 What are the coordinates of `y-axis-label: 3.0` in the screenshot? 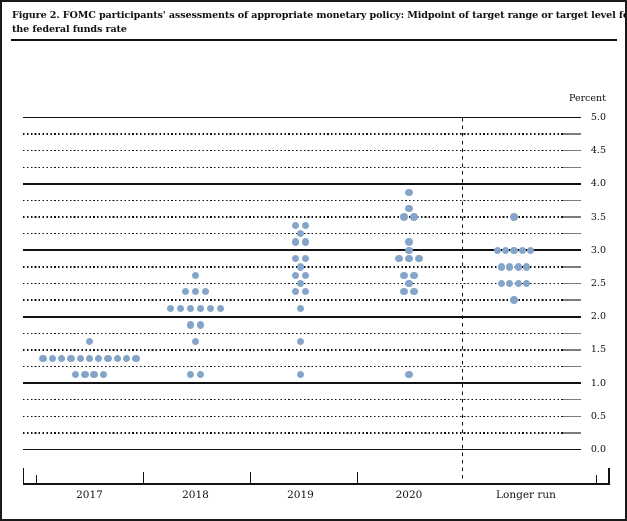 It's located at (598, 250).